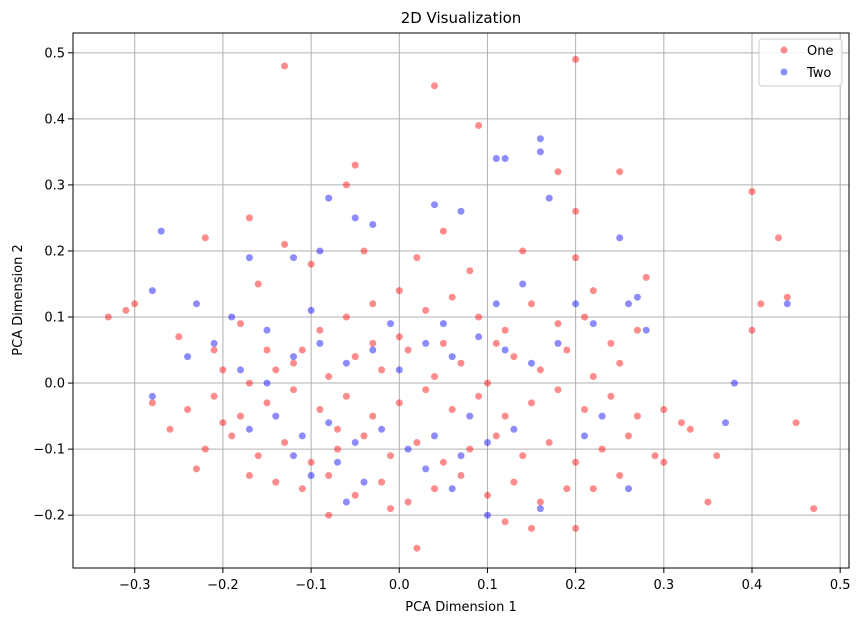  Describe the element at coordinates (54, 185) in the screenshot. I see `y-tick-label: 0.3` at that location.